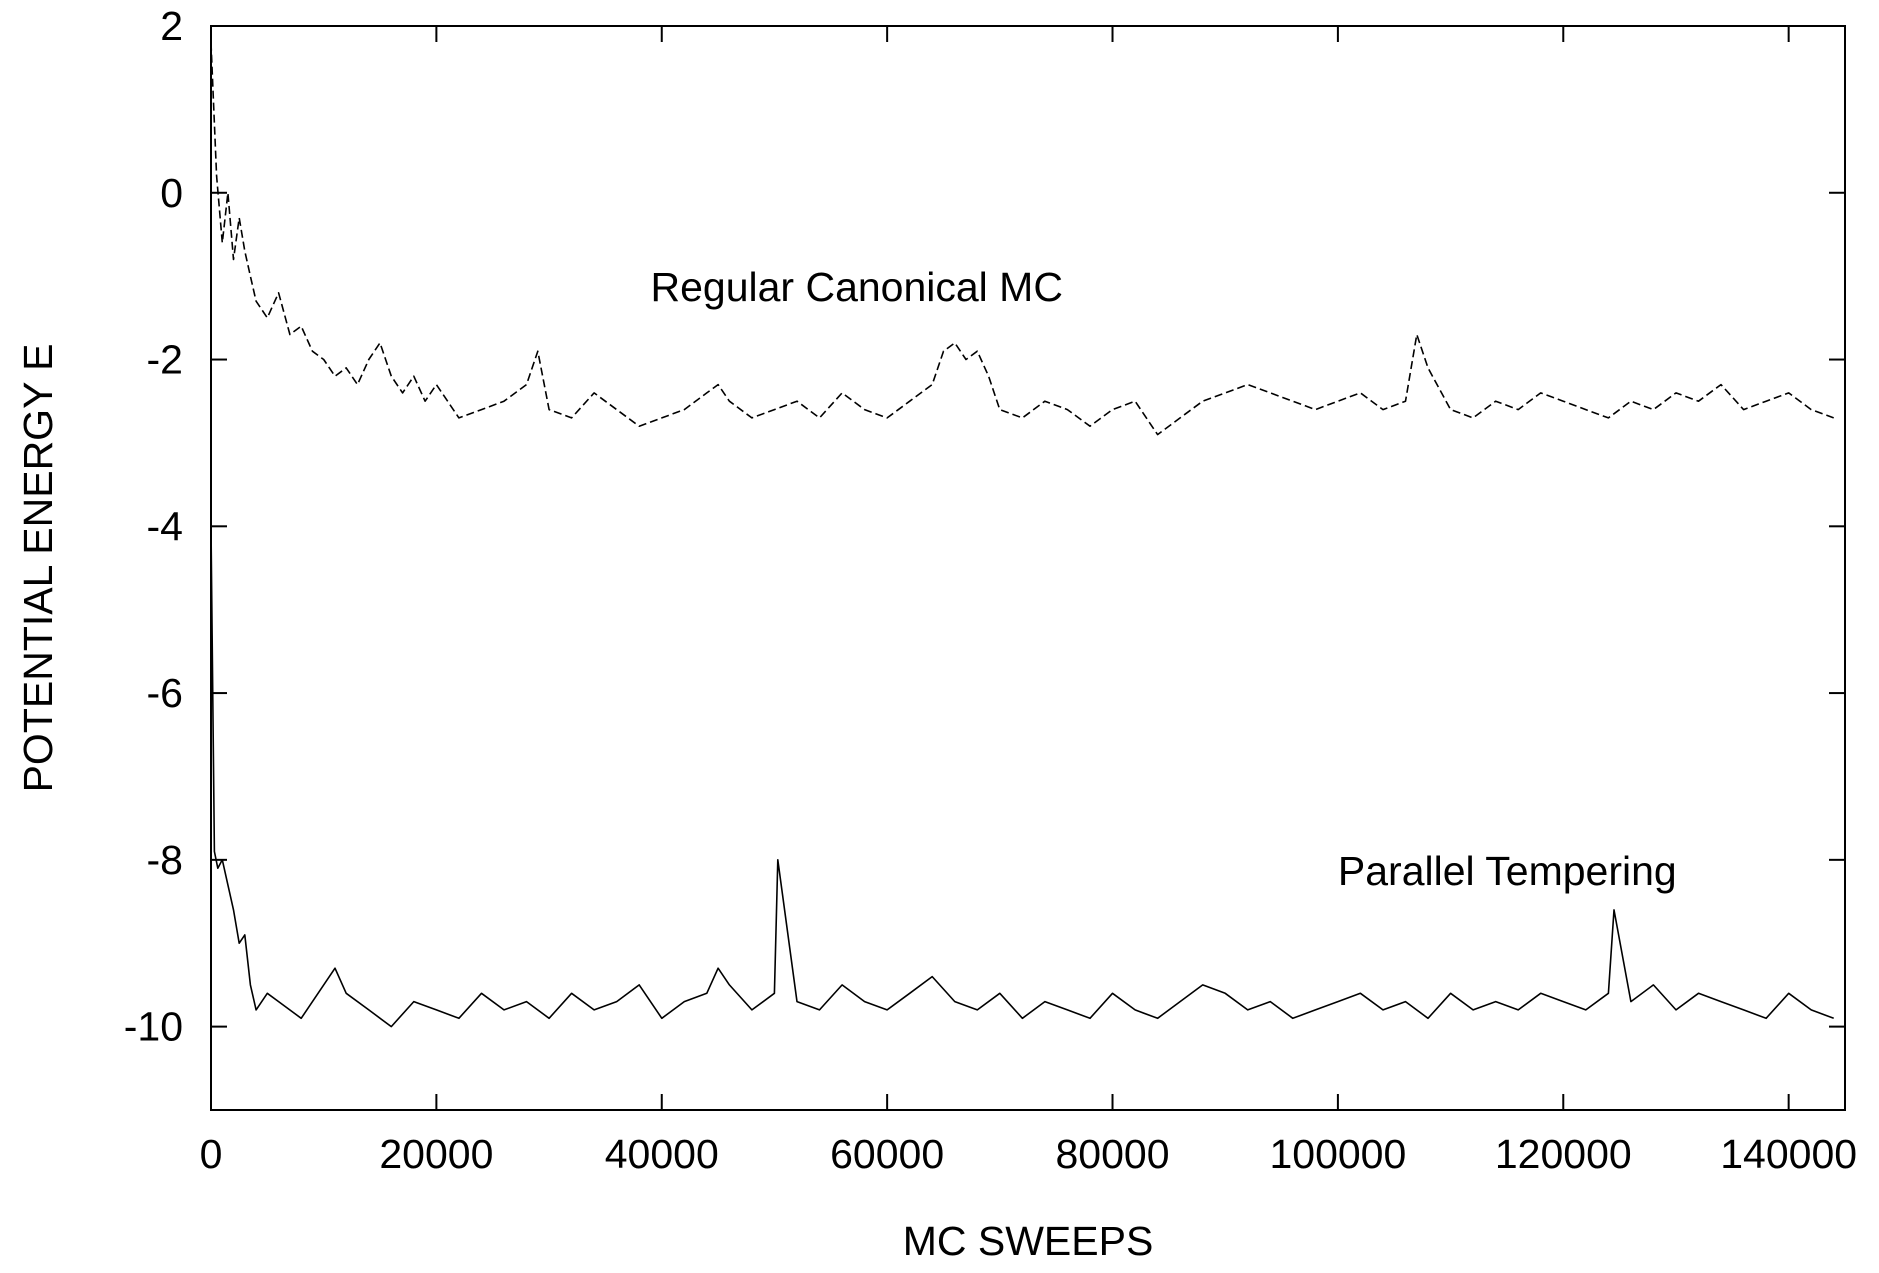 The height and width of the screenshot is (1273, 1879). Describe the element at coordinates (1337, 1154) in the screenshot. I see `x-tick-label: 100000` at that location.